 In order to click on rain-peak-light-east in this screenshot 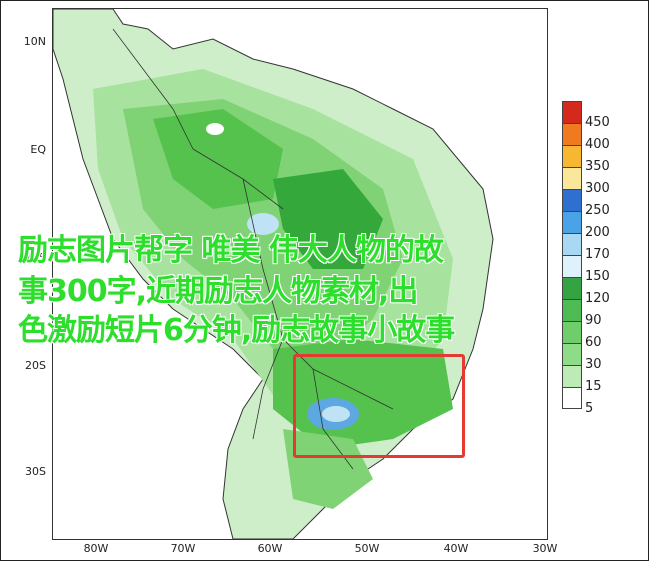, I will do `click(336, 414)`.